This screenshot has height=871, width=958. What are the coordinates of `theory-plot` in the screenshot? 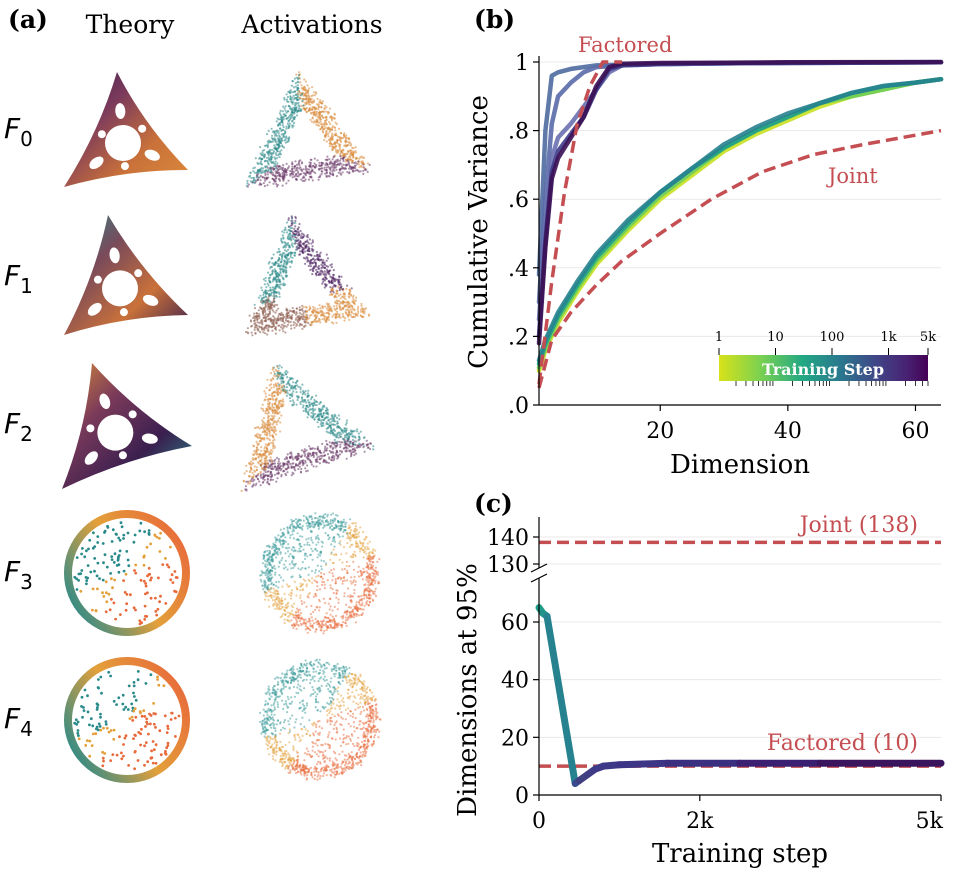 It's located at (126, 129).